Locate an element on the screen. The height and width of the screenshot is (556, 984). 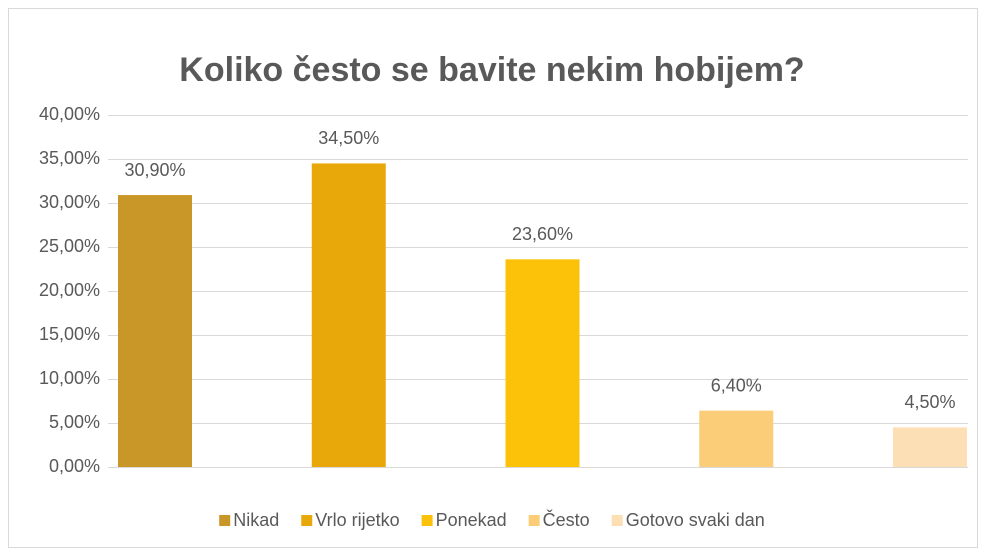
legend-label: Nikad is located at coordinates (256, 520).